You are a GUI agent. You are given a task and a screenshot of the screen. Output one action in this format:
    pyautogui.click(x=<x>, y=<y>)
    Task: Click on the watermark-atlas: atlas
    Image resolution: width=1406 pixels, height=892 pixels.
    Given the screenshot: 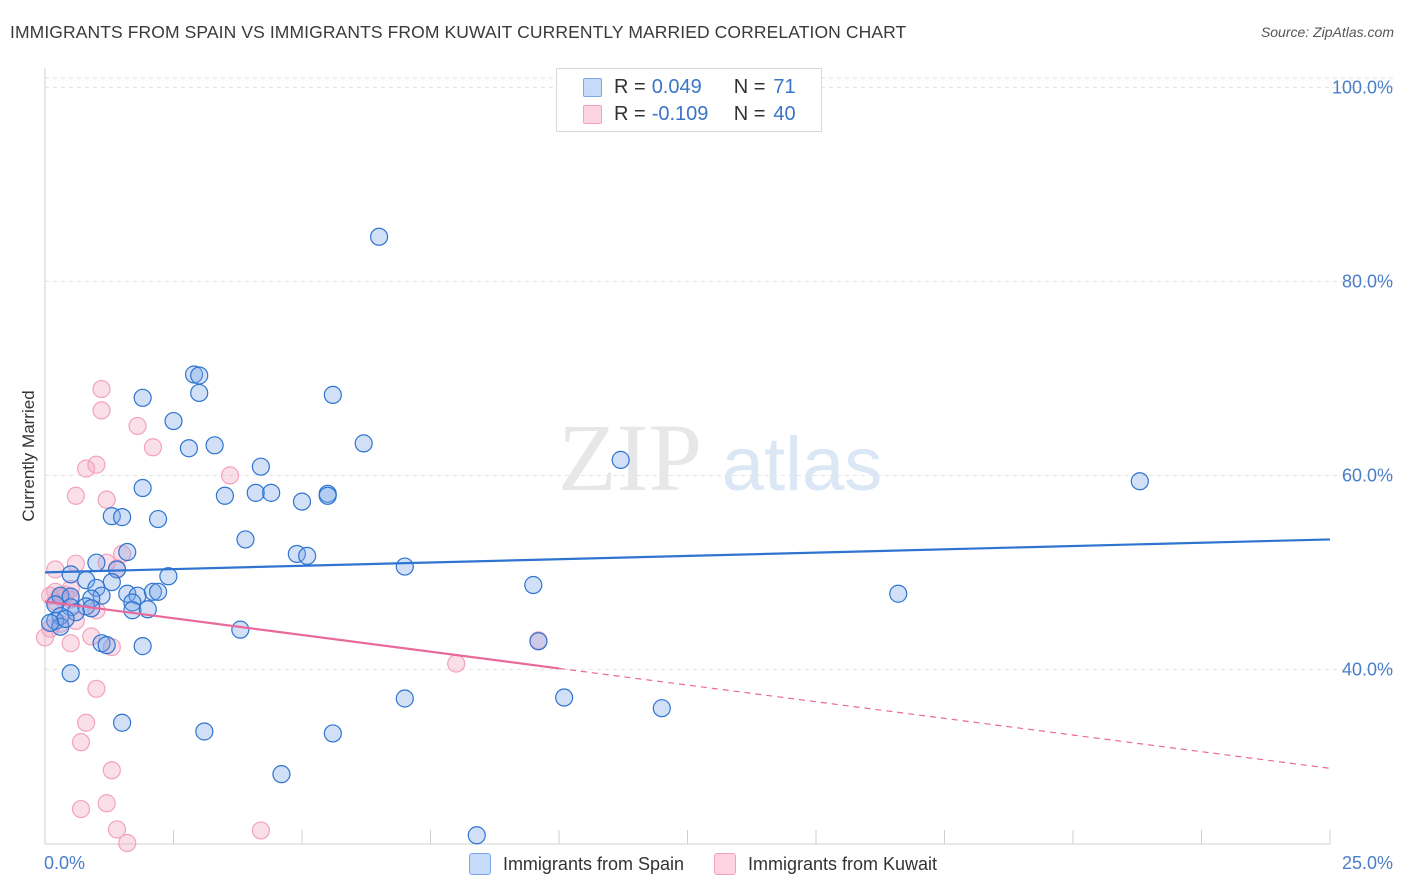 What is the action you would take?
    pyautogui.click(x=802, y=464)
    